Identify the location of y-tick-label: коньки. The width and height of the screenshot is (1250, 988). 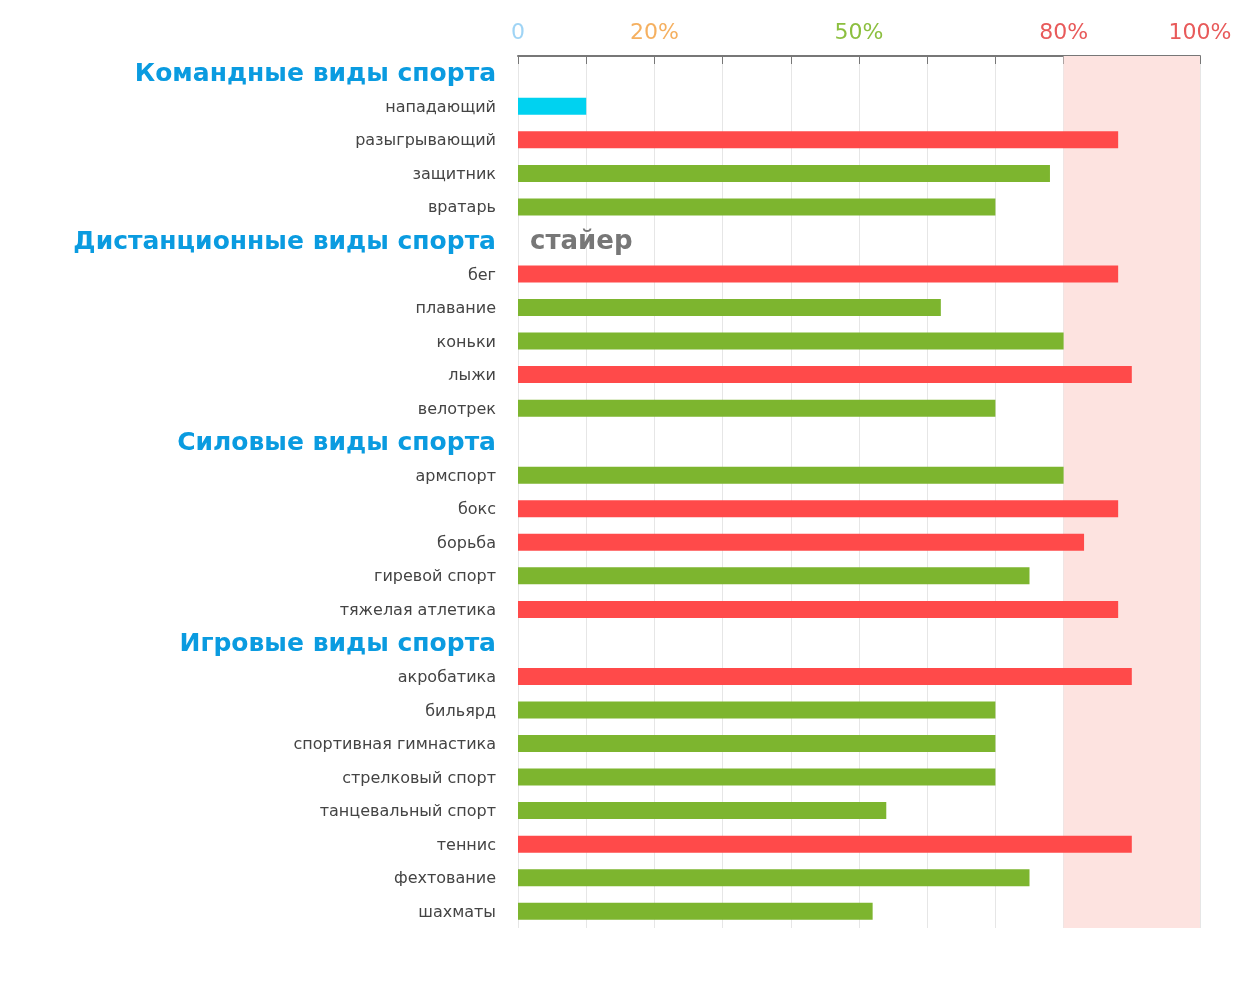
(466, 341).